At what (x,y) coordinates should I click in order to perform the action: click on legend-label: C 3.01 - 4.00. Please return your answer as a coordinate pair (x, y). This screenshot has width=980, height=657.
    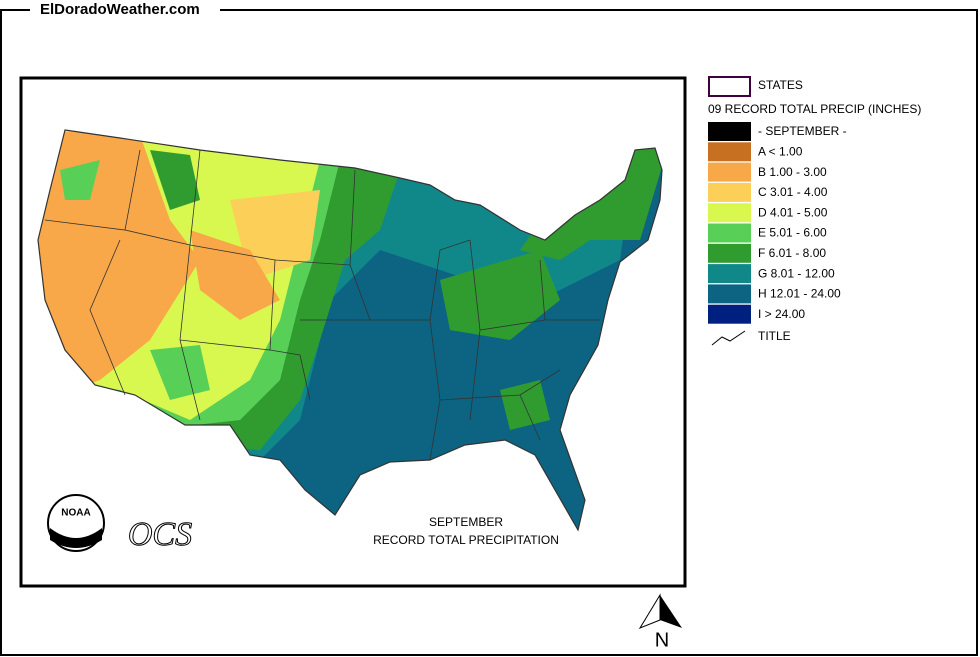
    Looking at the image, I should click on (793, 192).